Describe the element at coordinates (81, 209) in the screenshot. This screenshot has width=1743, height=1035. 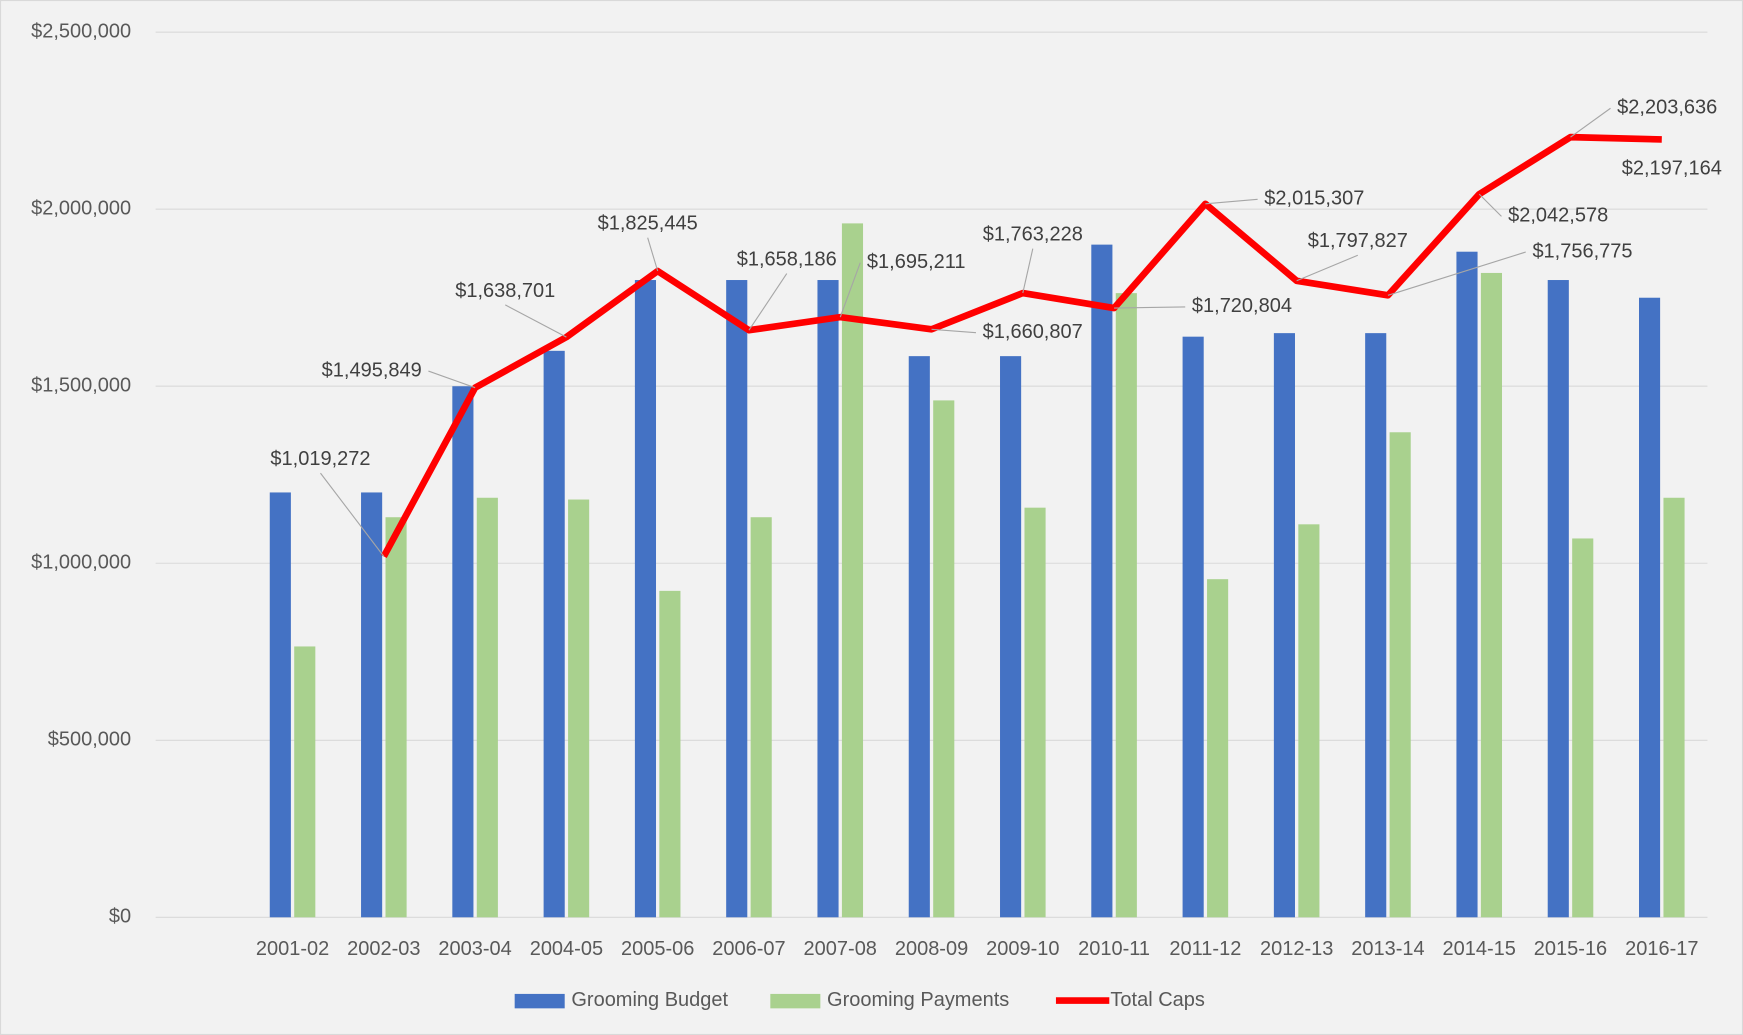
I see `y-tick-label: $2,000,000` at that location.